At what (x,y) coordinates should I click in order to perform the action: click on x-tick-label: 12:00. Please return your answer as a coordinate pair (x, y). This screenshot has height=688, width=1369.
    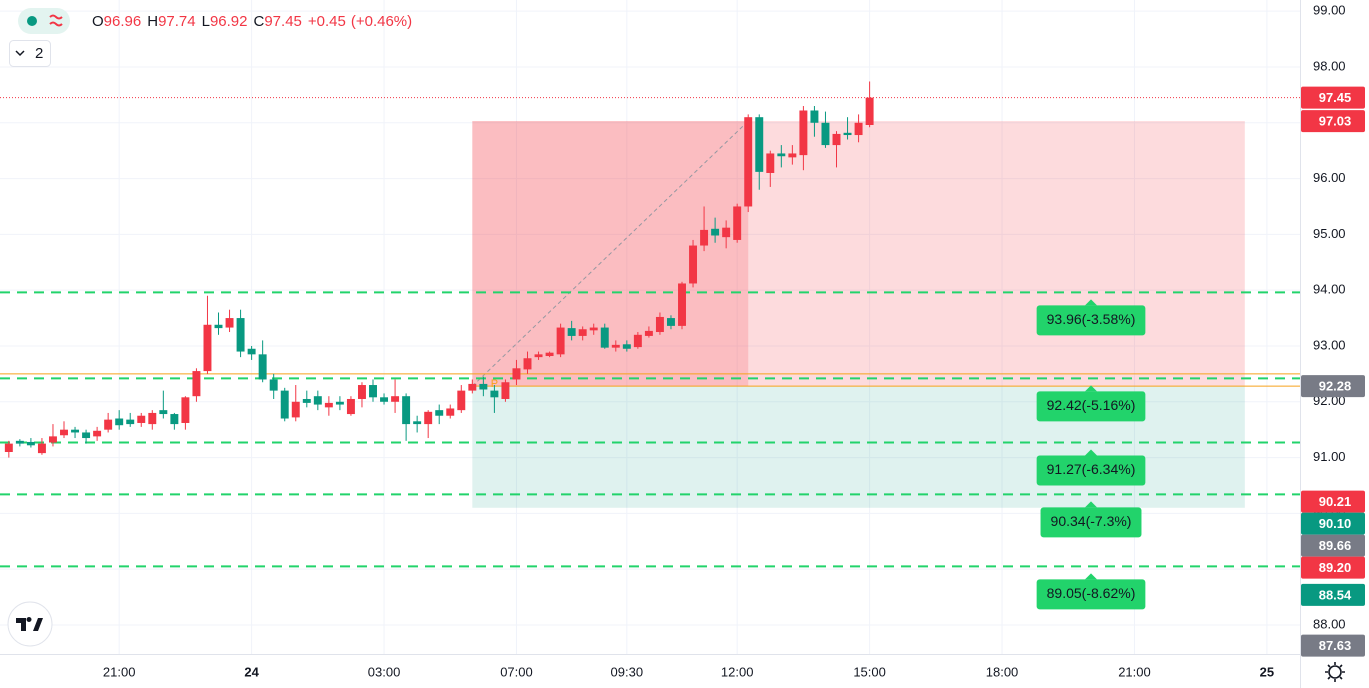
    Looking at the image, I should click on (737, 671).